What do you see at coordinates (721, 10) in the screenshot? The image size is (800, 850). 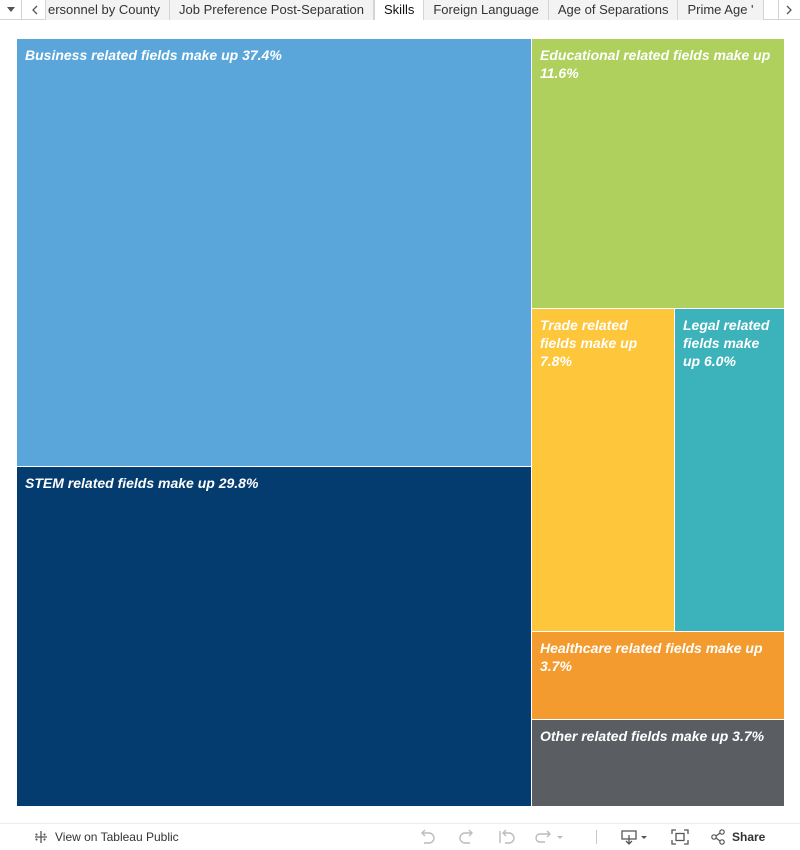 I see `tab-prime-age: Prime Age '` at bounding box center [721, 10].